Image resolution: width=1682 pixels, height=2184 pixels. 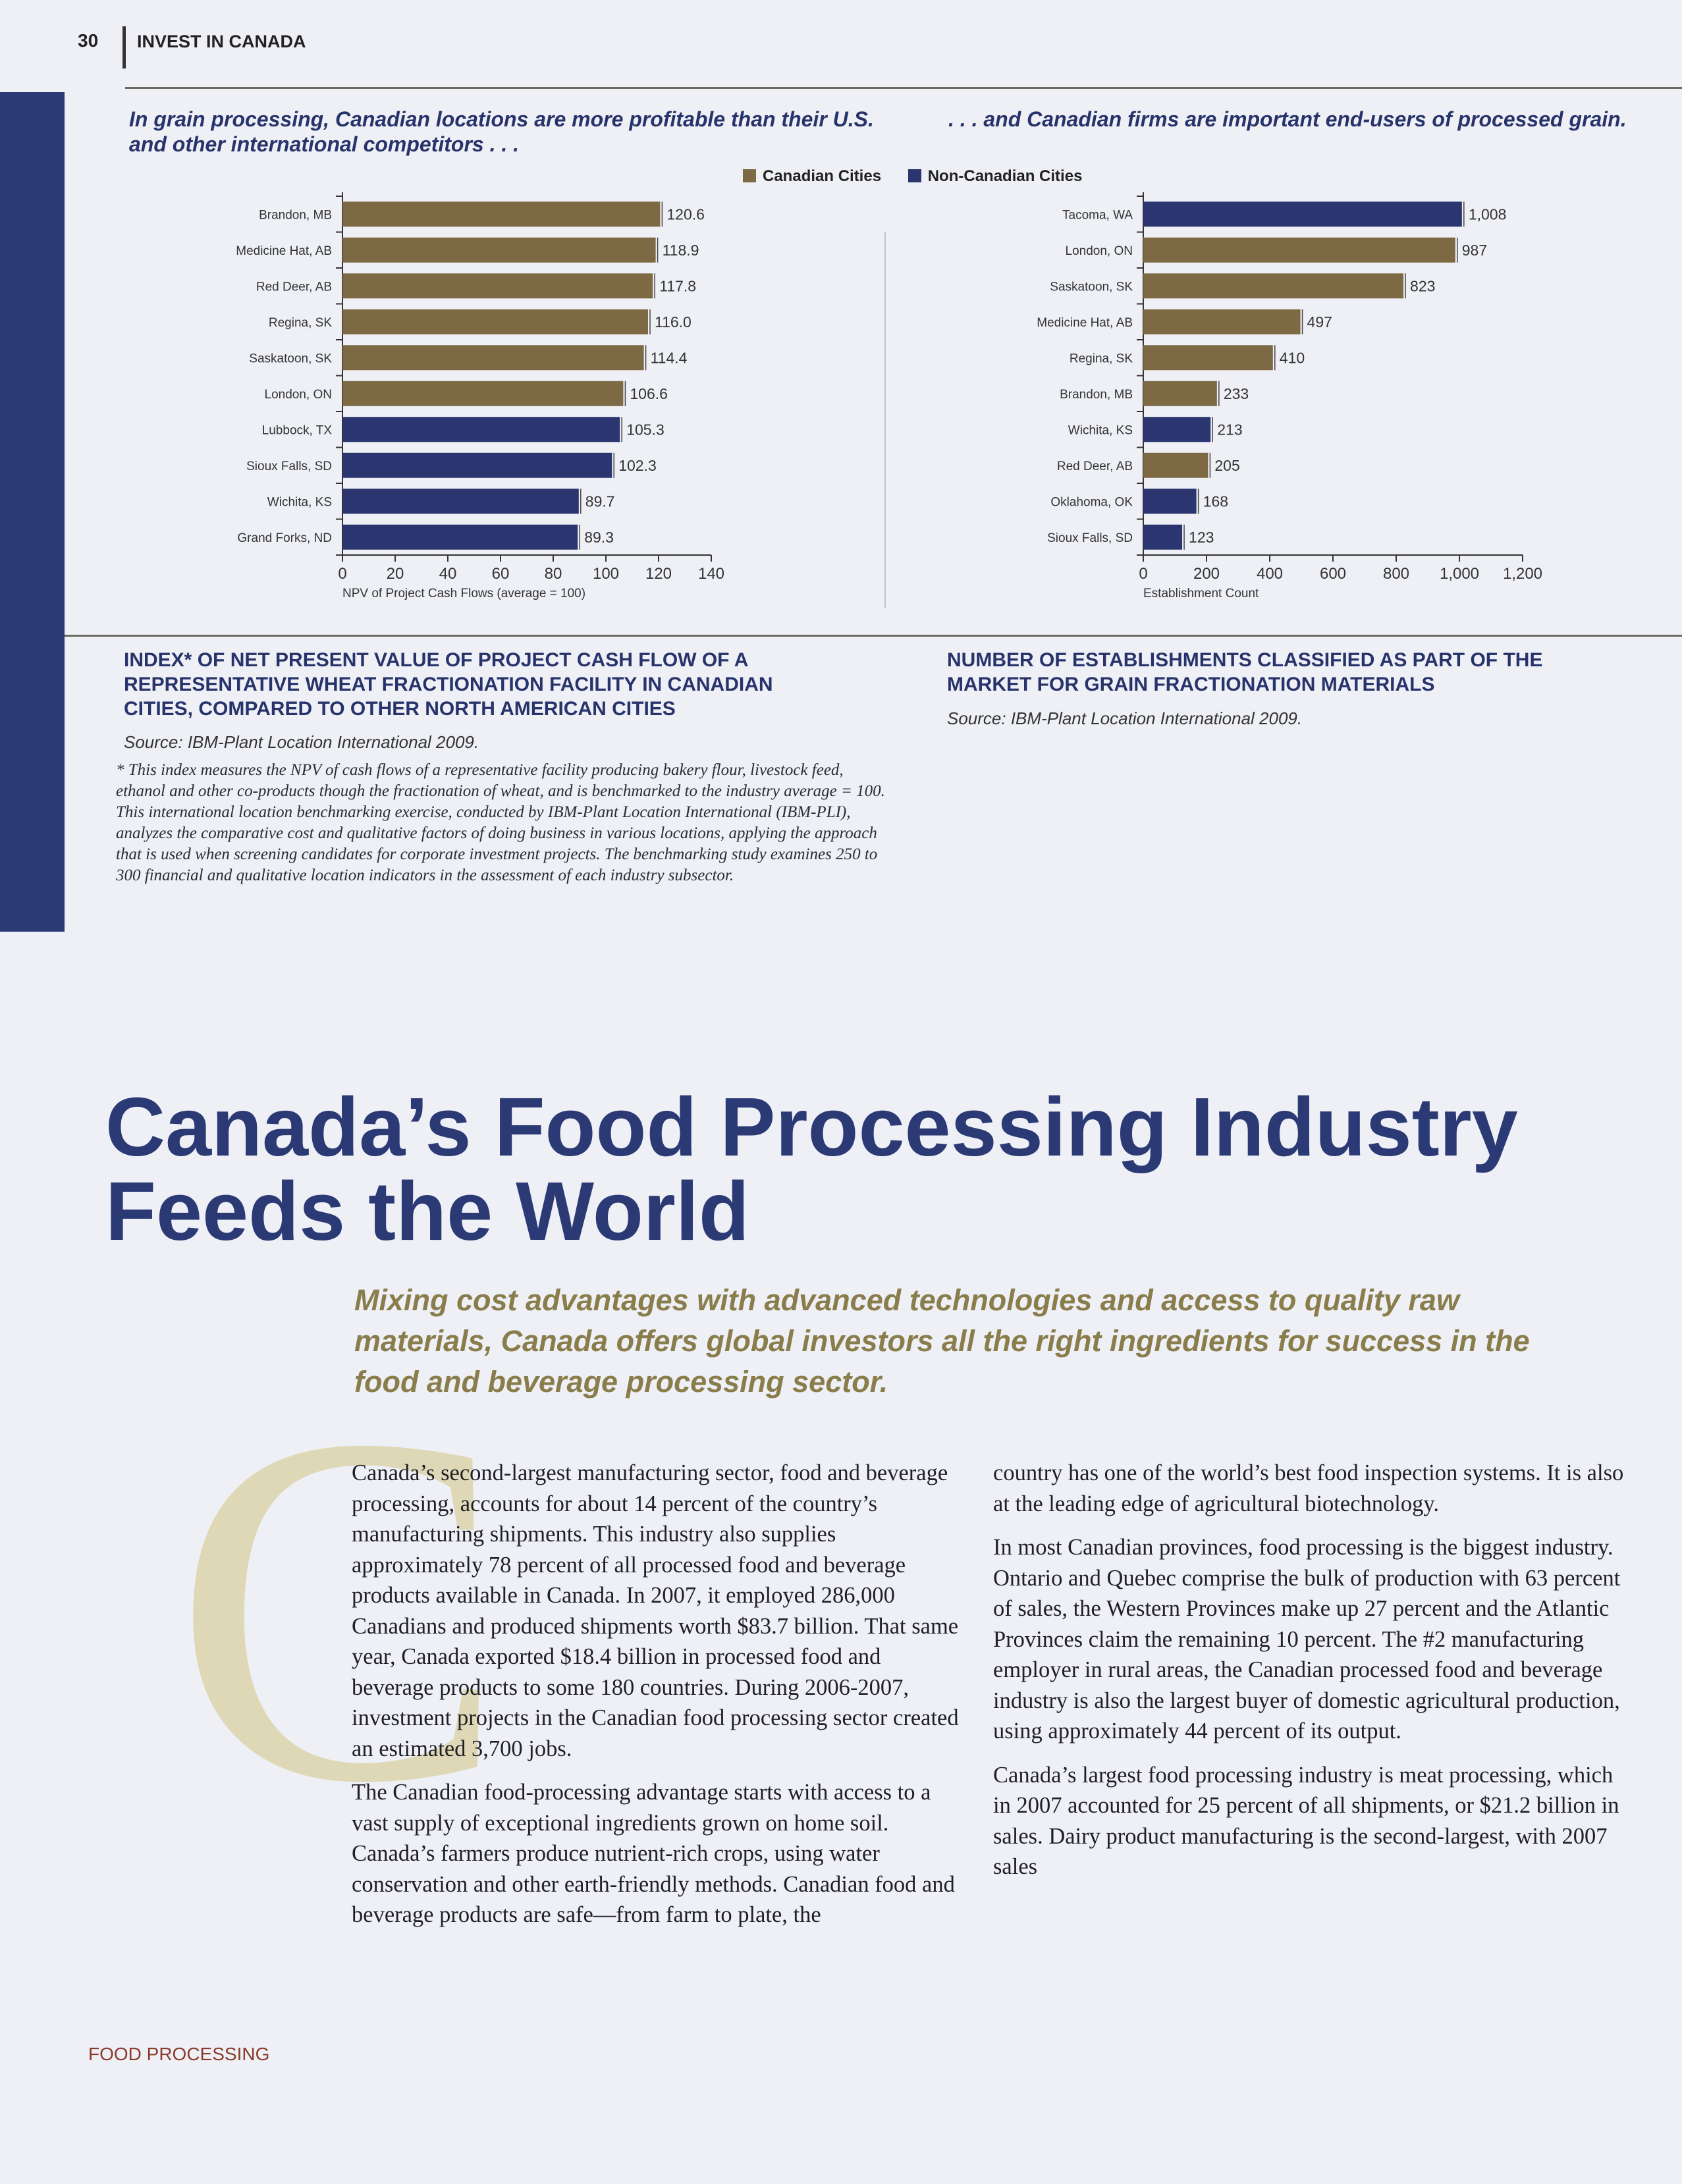 What do you see at coordinates (289, 467) in the screenshot?
I see `category-label: Sioux Falls, SD` at bounding box center [289, 467].